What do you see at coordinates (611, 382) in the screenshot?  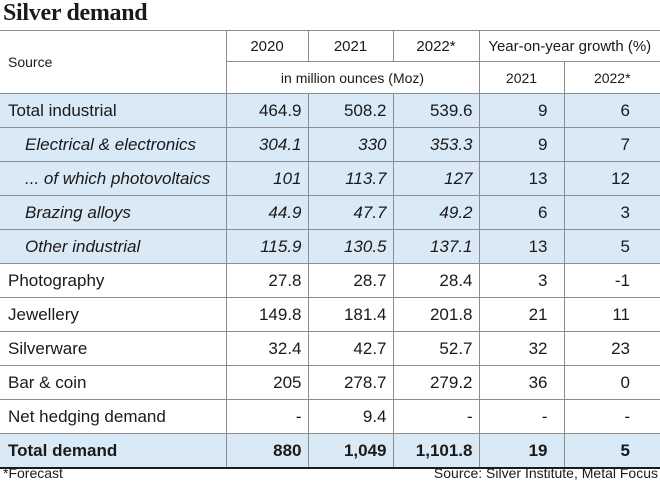 I see `growth-2022: 0` at bounding box center [611, 382].